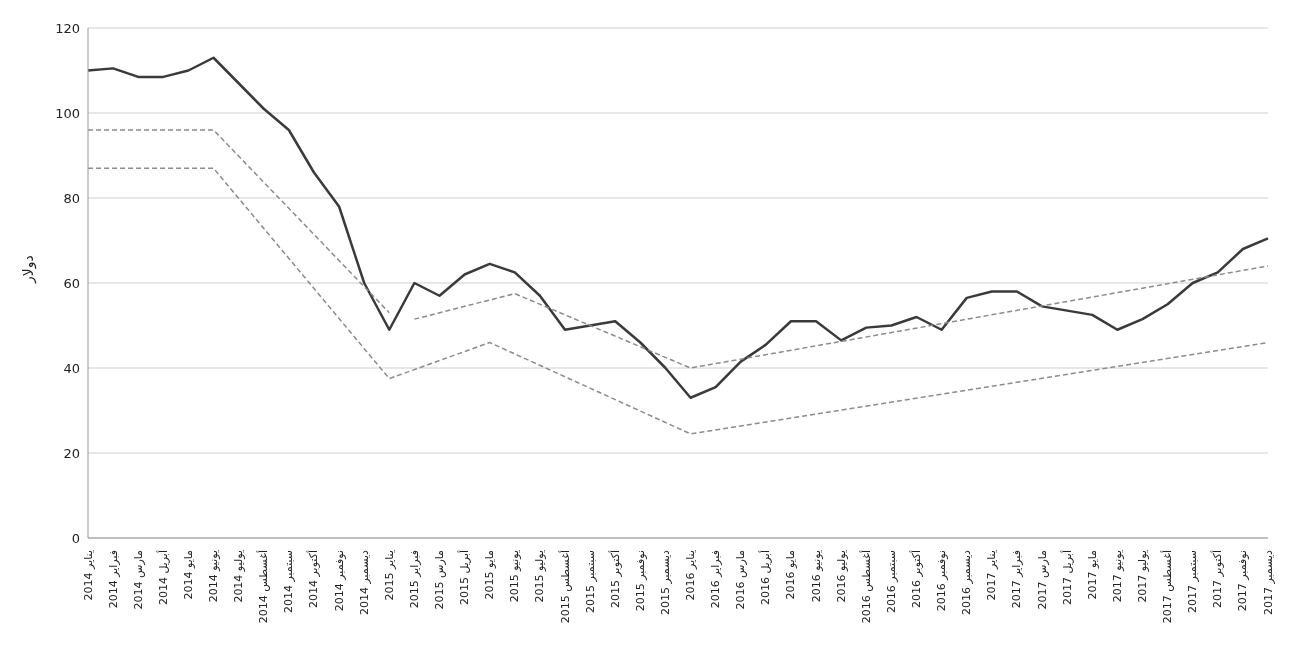 This screenshot has width=1312, height=668. Describe the element at coordinates (765, 578) in the screenshot. I see `x-tick-label: أبريل 2016` at that location.